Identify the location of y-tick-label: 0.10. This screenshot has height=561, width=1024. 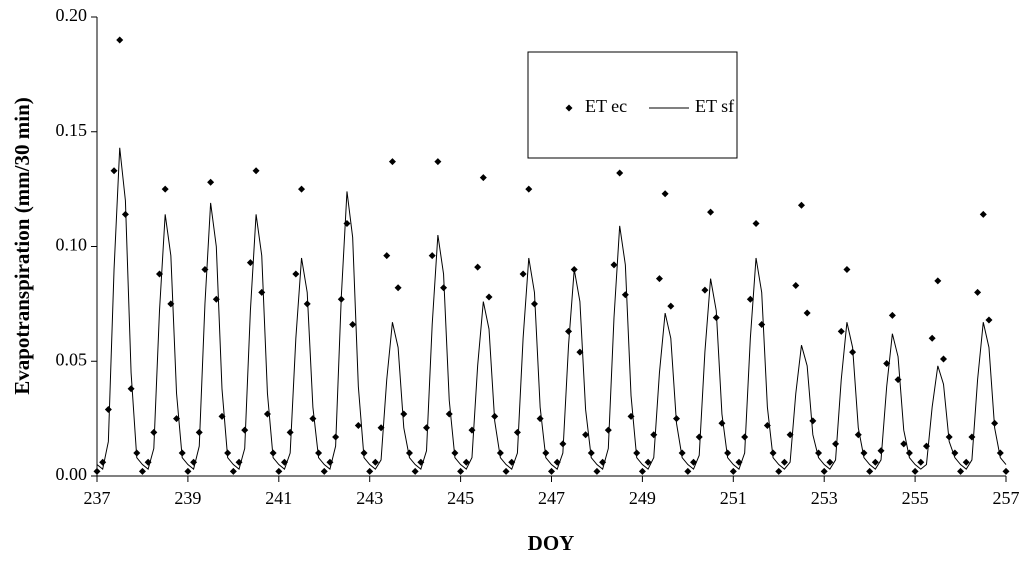
(72, 245).